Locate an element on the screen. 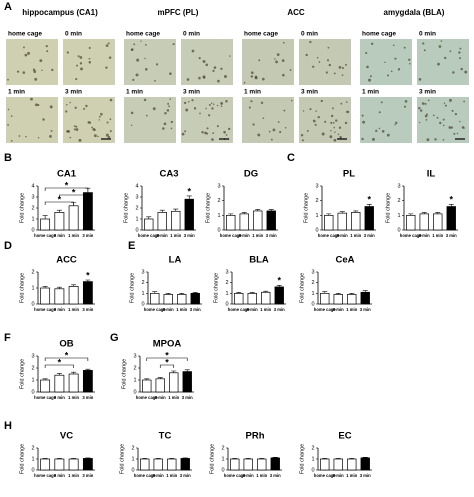 Image resolution: width=474 pixels, height=497 pixels. significance: * is located at coordinates (189, 191).